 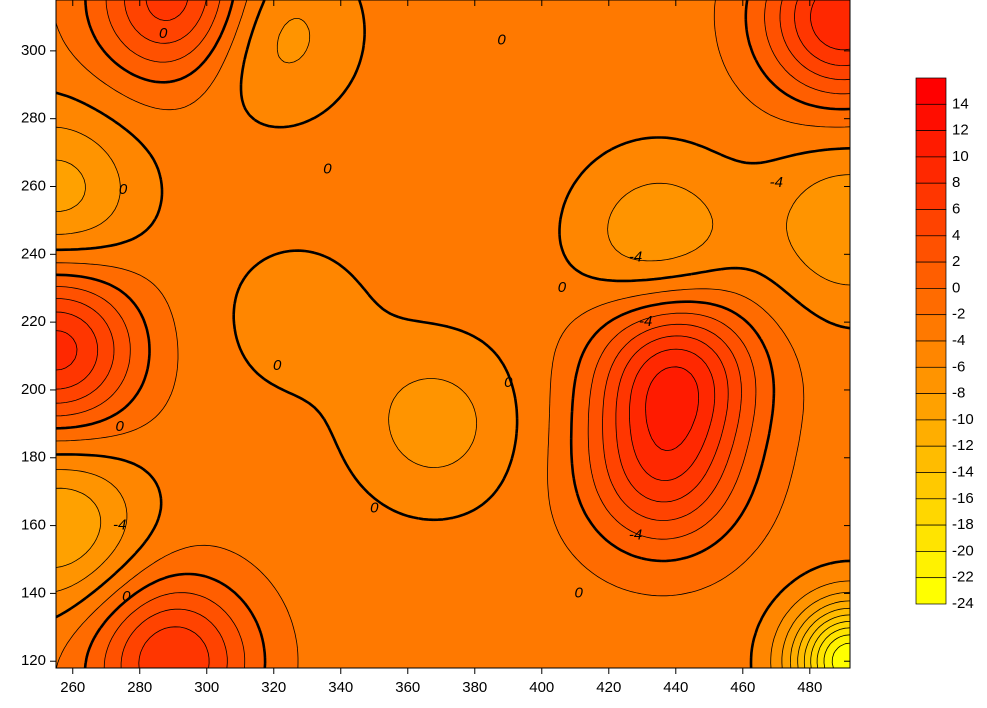 What do you see at coordinates (836, 651) in the screenshot?
I see `contour-line--20` at bounding box center [836, 651].